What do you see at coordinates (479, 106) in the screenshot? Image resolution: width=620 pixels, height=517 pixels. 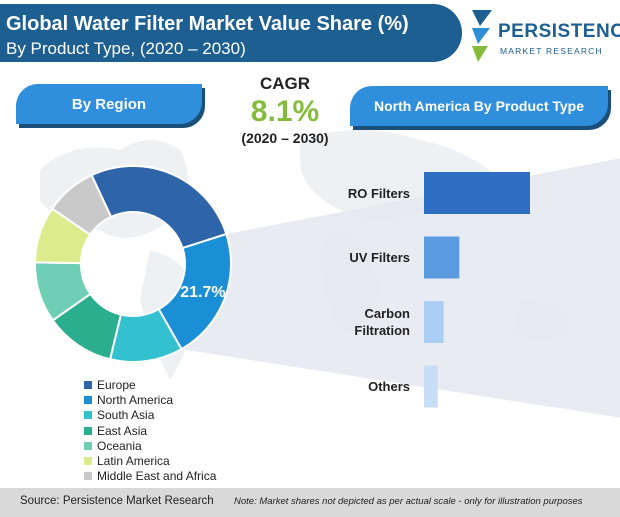 I see `product-type-label: North America By Product Type` at bounding box center [479, 106].